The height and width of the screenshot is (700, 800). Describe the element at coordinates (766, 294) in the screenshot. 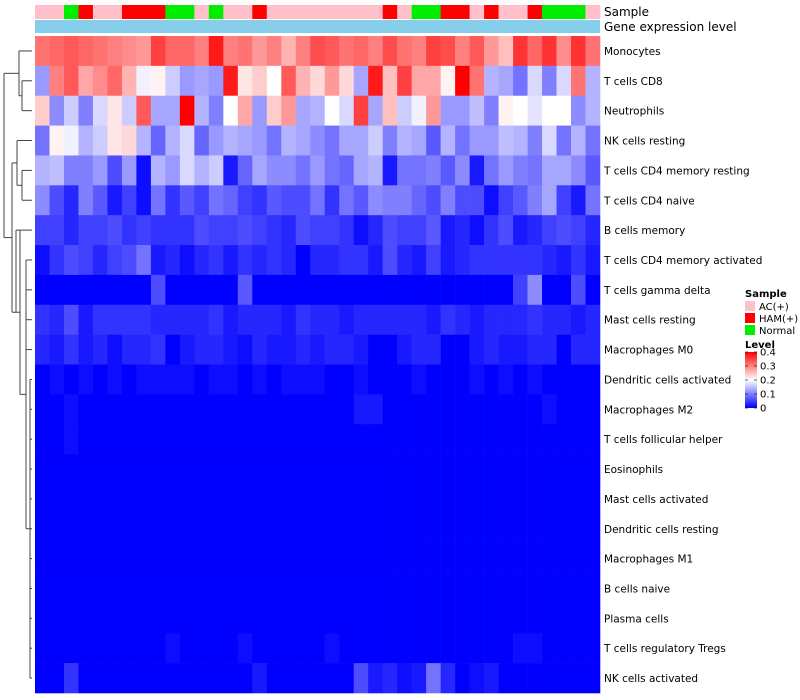

I see `sample-legend-title: Sample` at that location.